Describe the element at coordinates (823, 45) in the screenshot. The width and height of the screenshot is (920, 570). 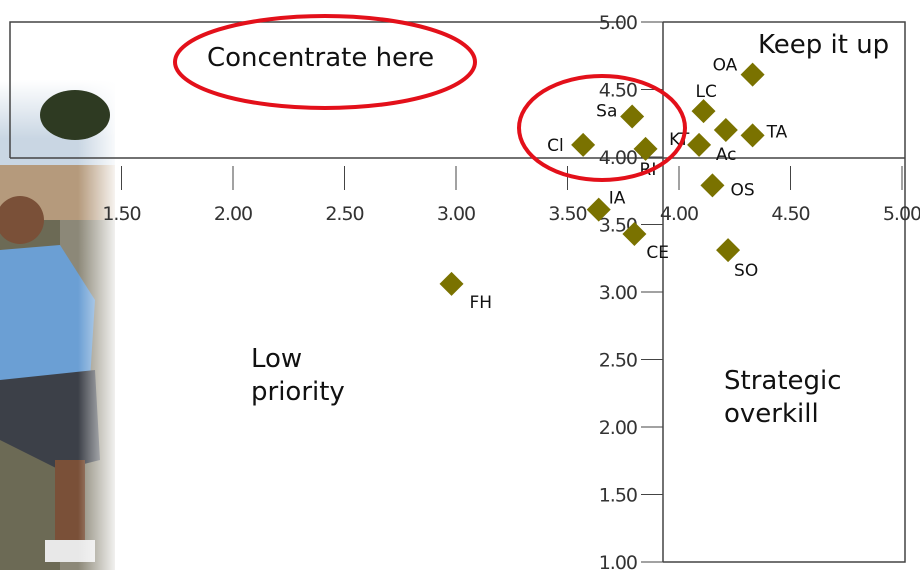
I see `quadrant-label: Keep it up` at that location.